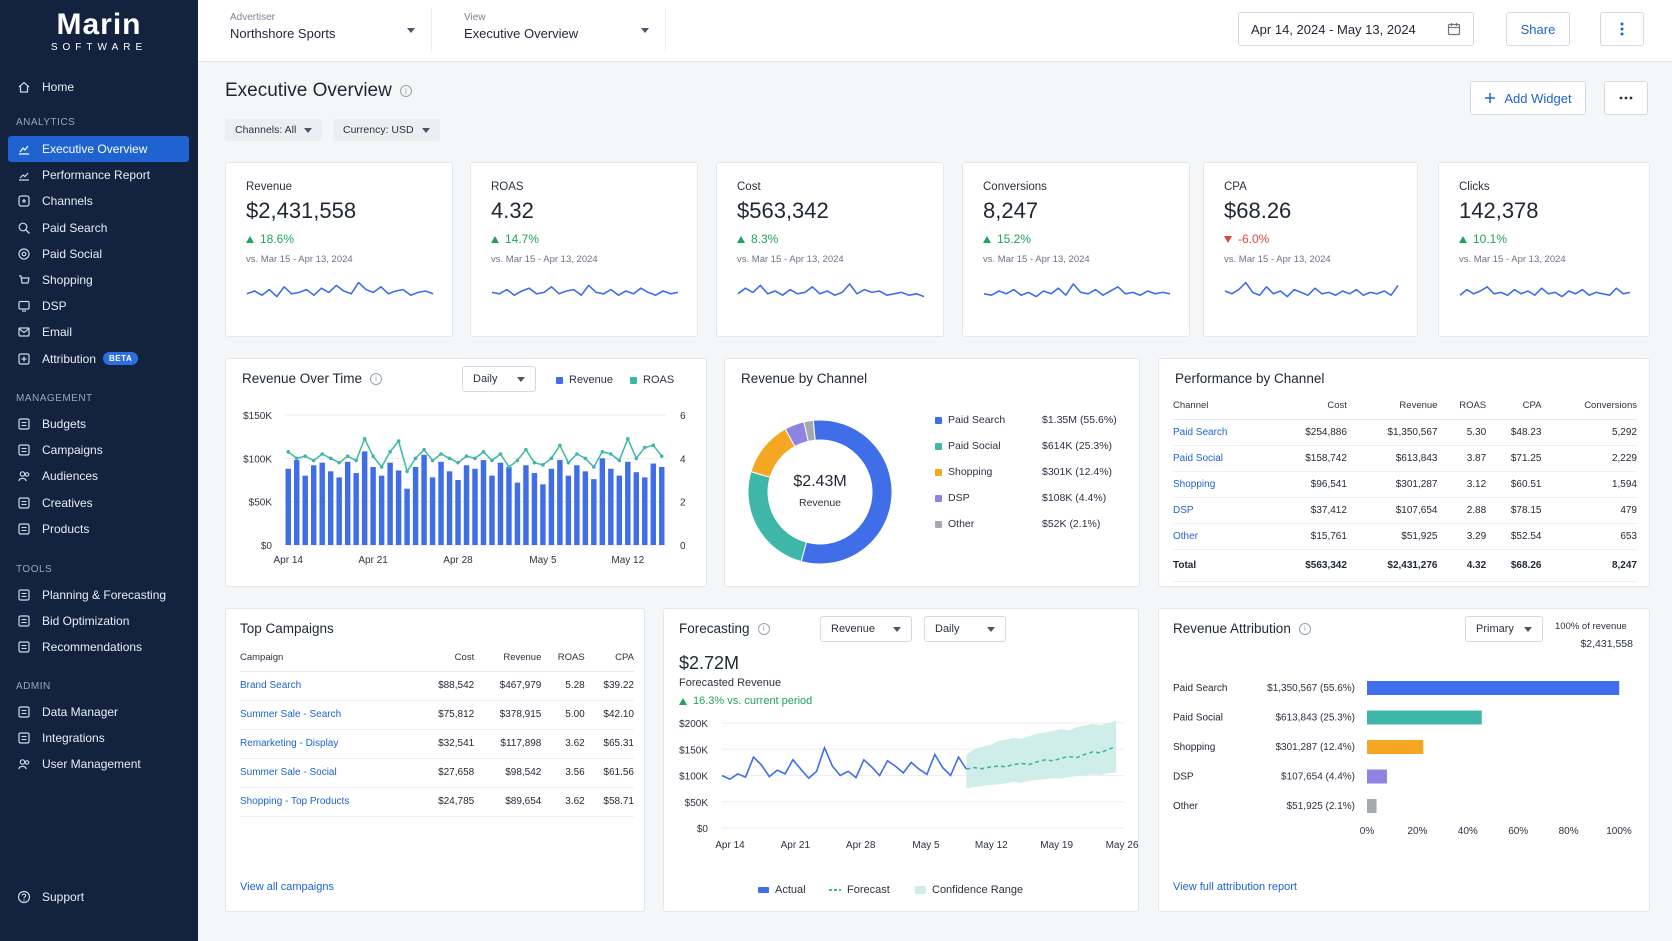  Describe the element at coordinates (386, 130) in the screenshot. I see `currency-filter: Currency: USD` at that location.